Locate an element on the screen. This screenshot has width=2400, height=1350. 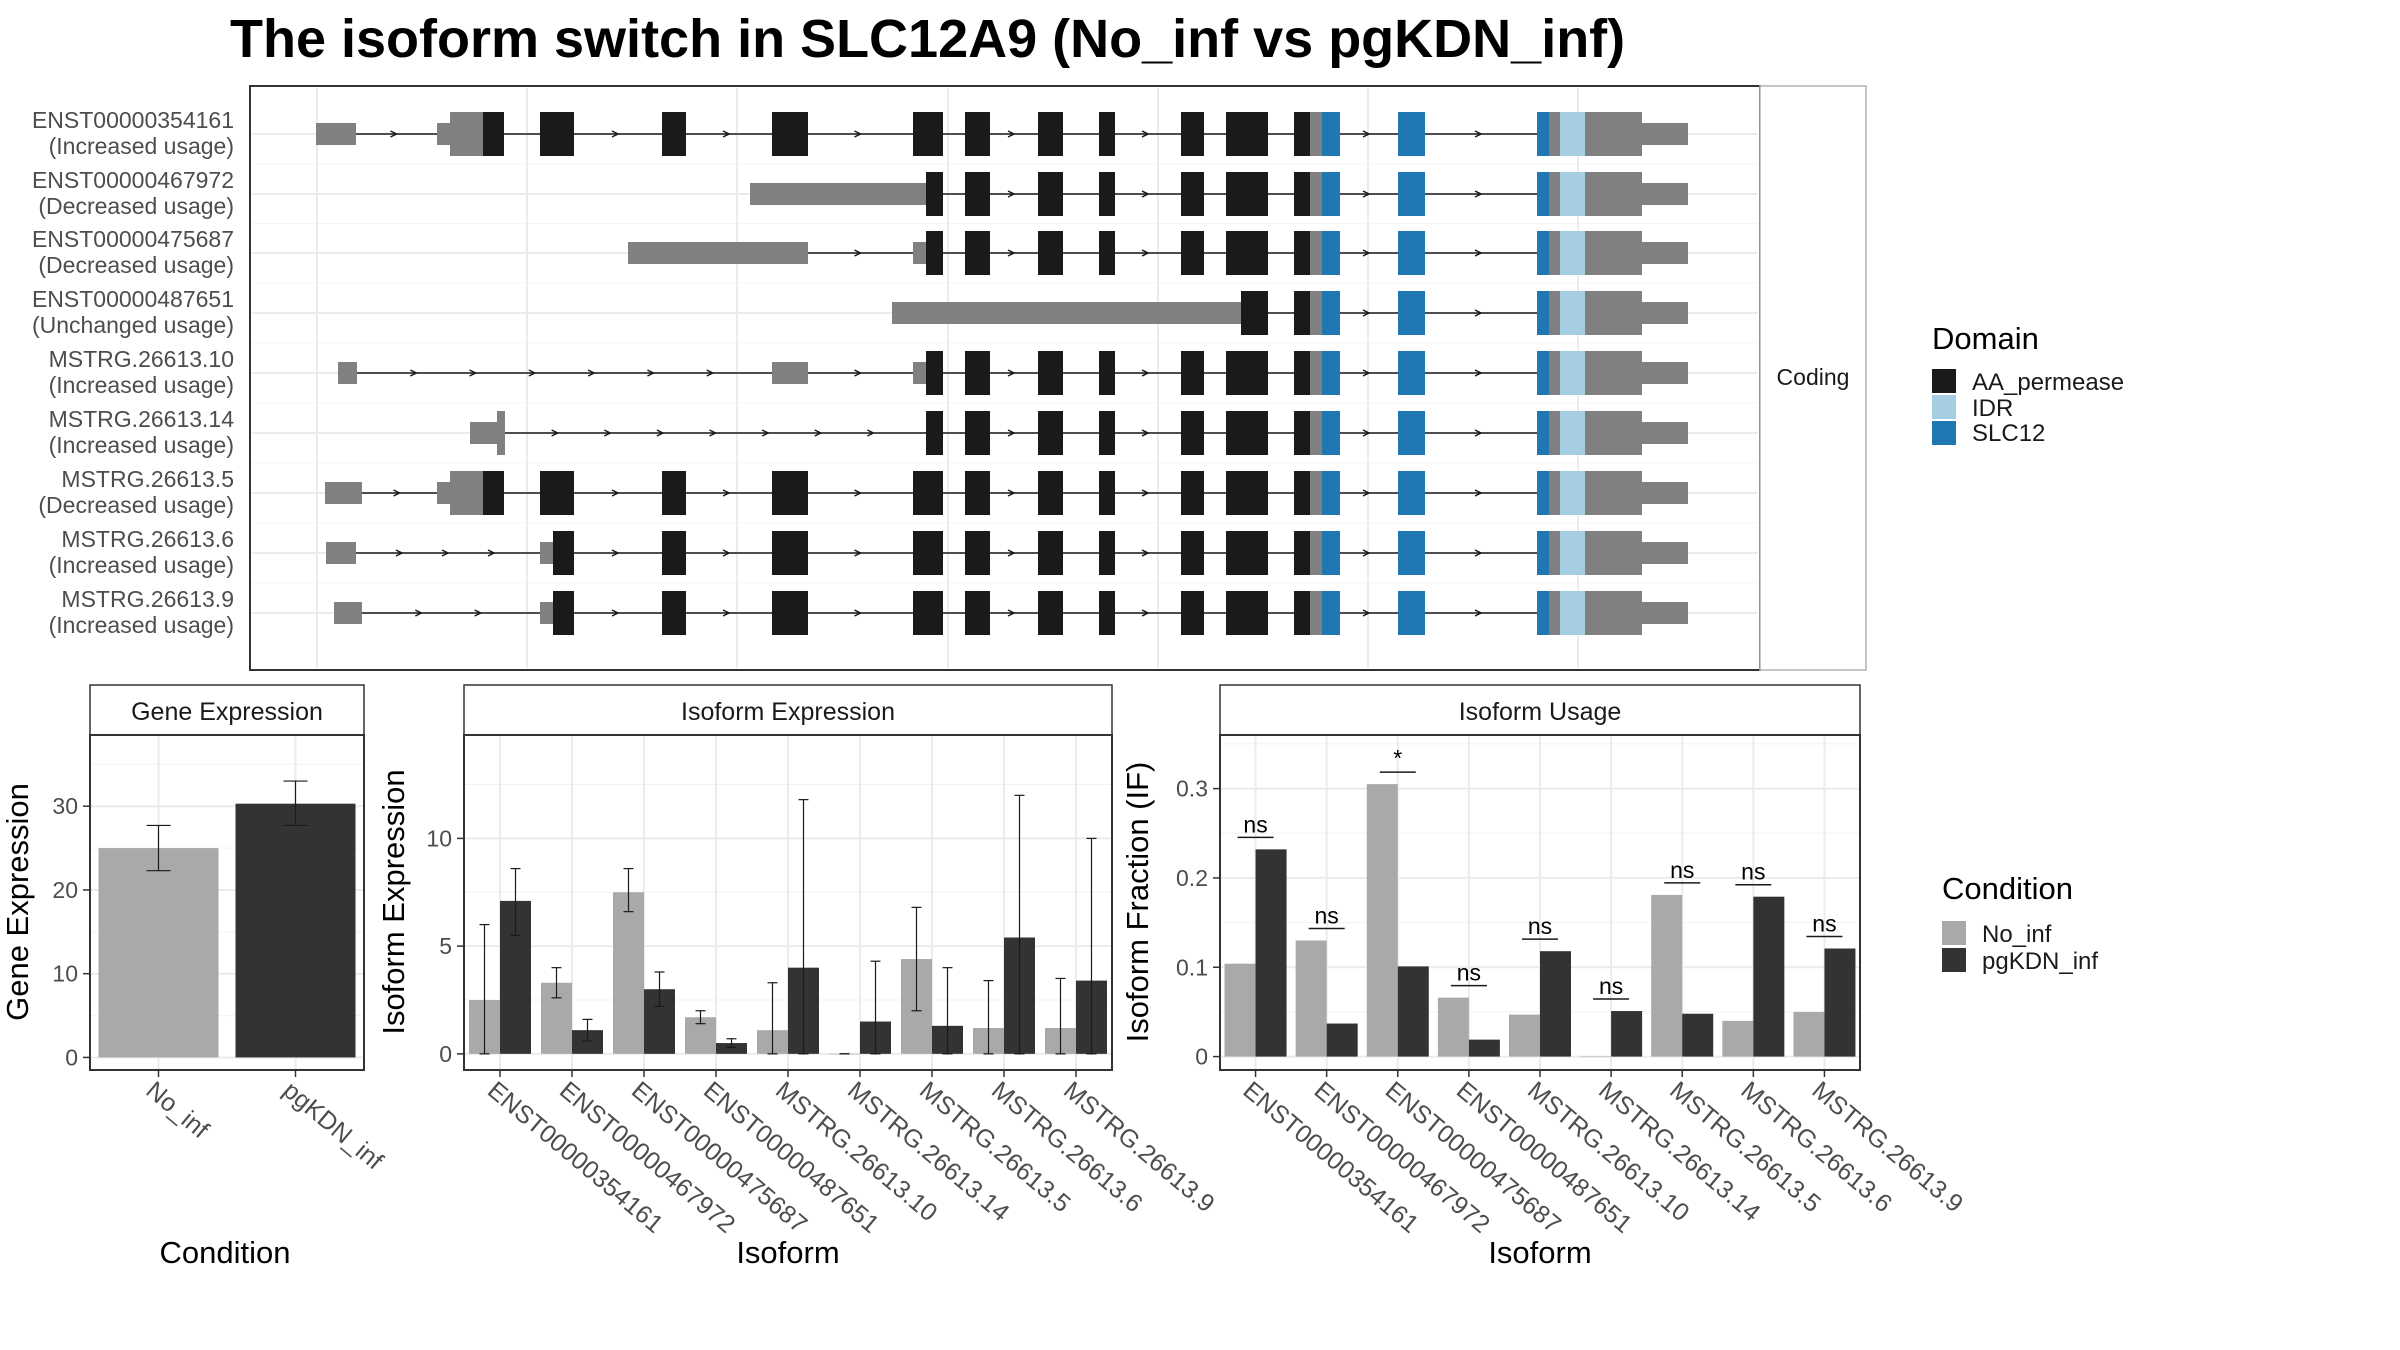
gene-expression-x-axis-title: Condition is located at coordinates (225, 1252).